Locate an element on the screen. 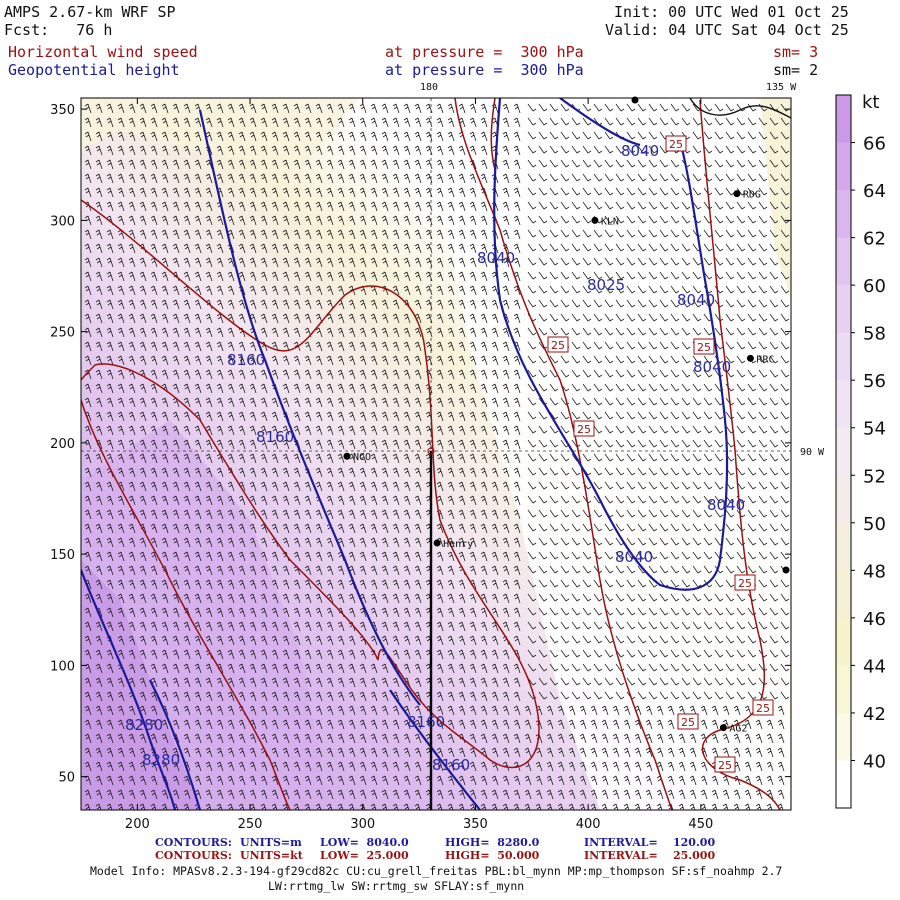 Image resolution: width=900 pixels, height=900 pixels. y-tick-label-250: 250 is located at coordinates (62, 333).